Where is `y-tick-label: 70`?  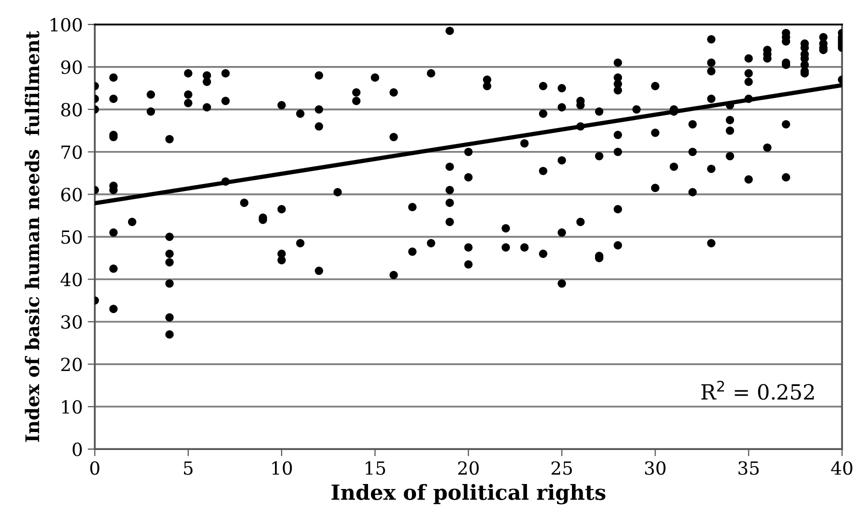 y-tick-label: 70 is located at coordinates (72, 152).